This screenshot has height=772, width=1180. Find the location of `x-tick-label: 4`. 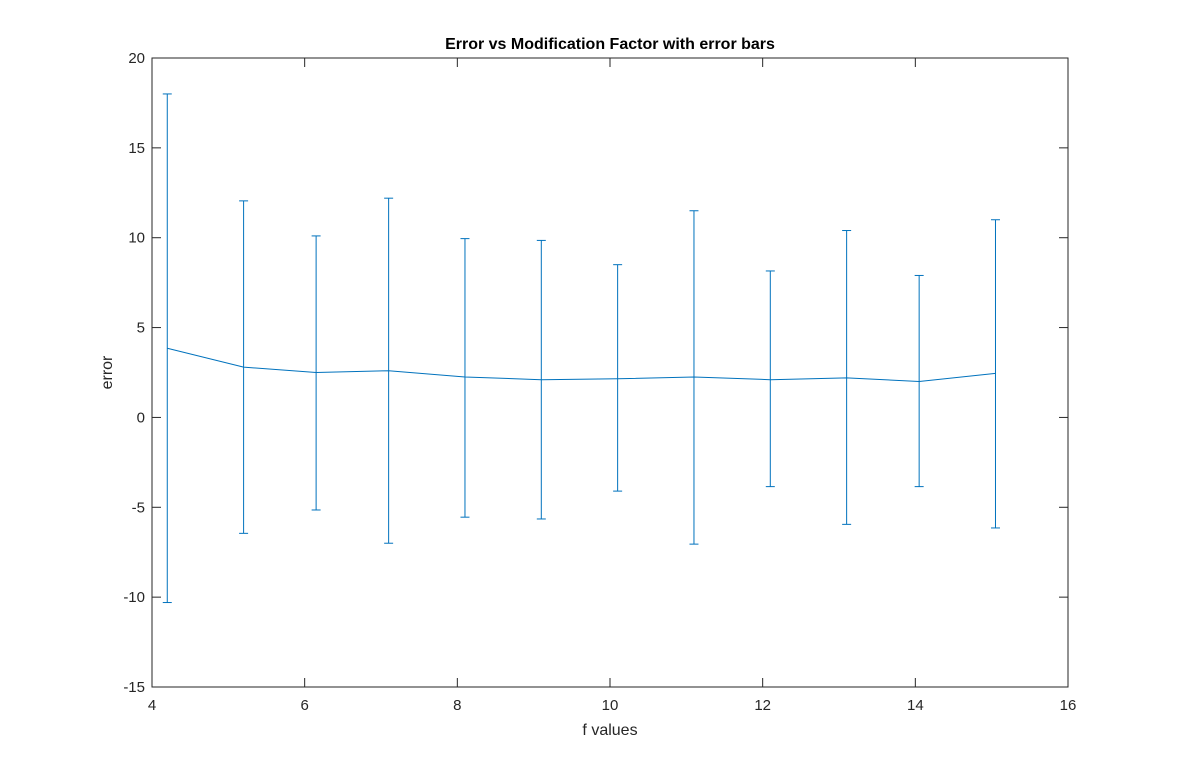

x-tick-label: 4 is located at coordinates (152, 705).